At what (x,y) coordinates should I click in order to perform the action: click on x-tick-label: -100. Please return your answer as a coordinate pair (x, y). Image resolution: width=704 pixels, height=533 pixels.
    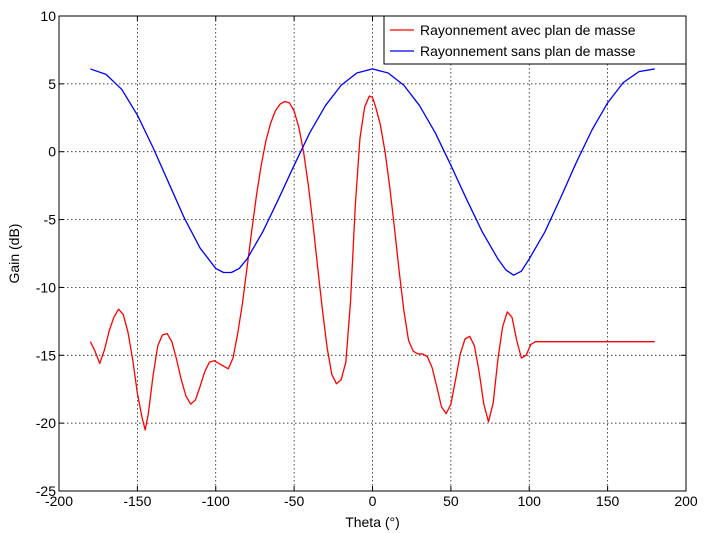
    Looking at the image, I should click on (216, 501).